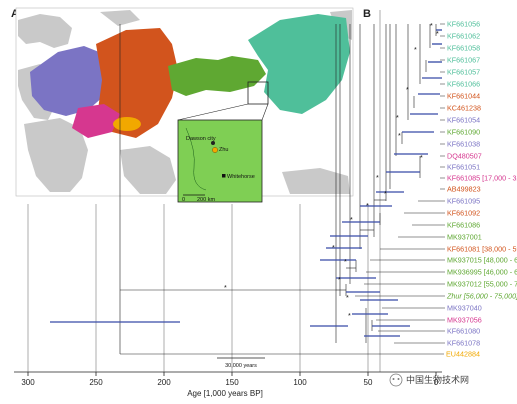  Describe the element at coordinates (464, 237) in the screenshot. I see `tip-label: MK937001` at that location.